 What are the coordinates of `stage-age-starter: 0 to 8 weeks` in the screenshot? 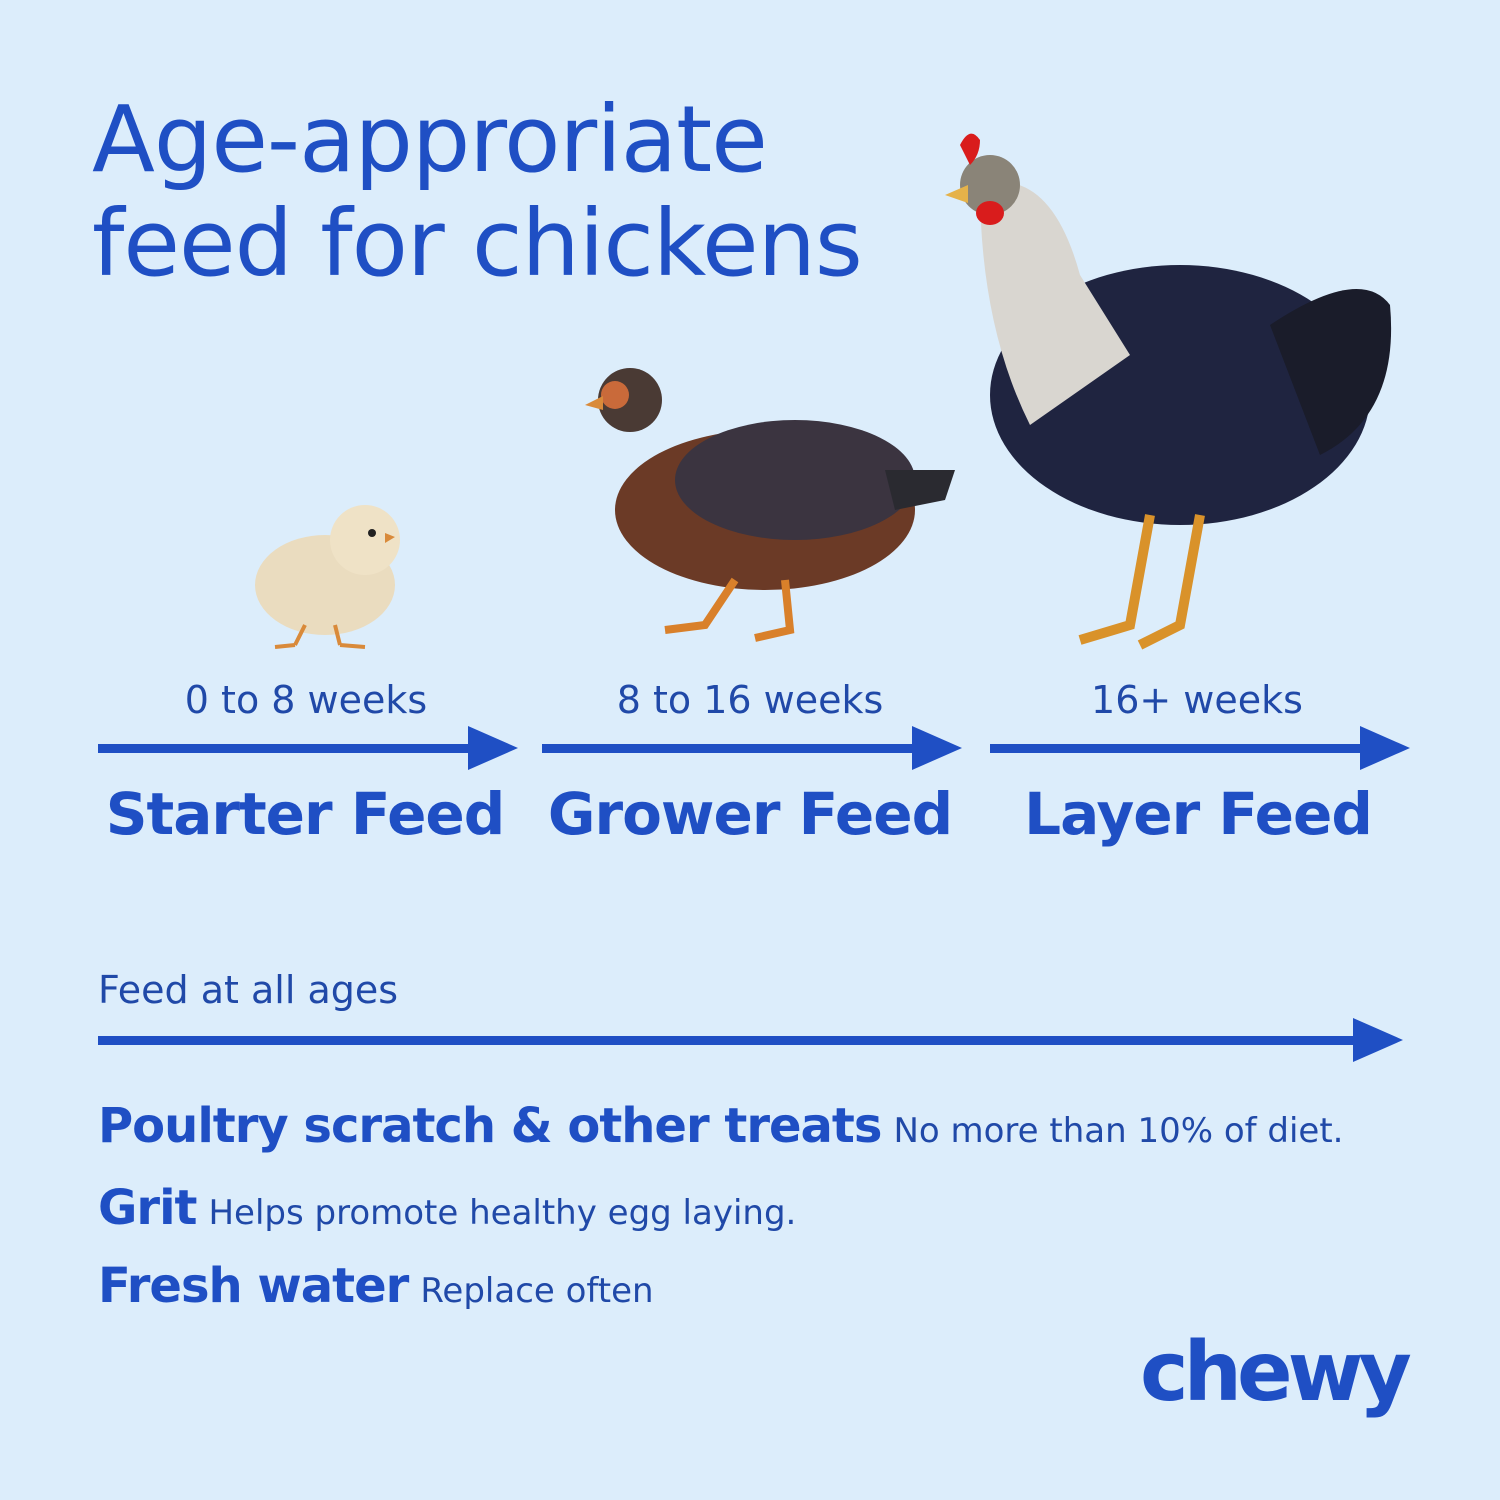 It's located at (306, 700).